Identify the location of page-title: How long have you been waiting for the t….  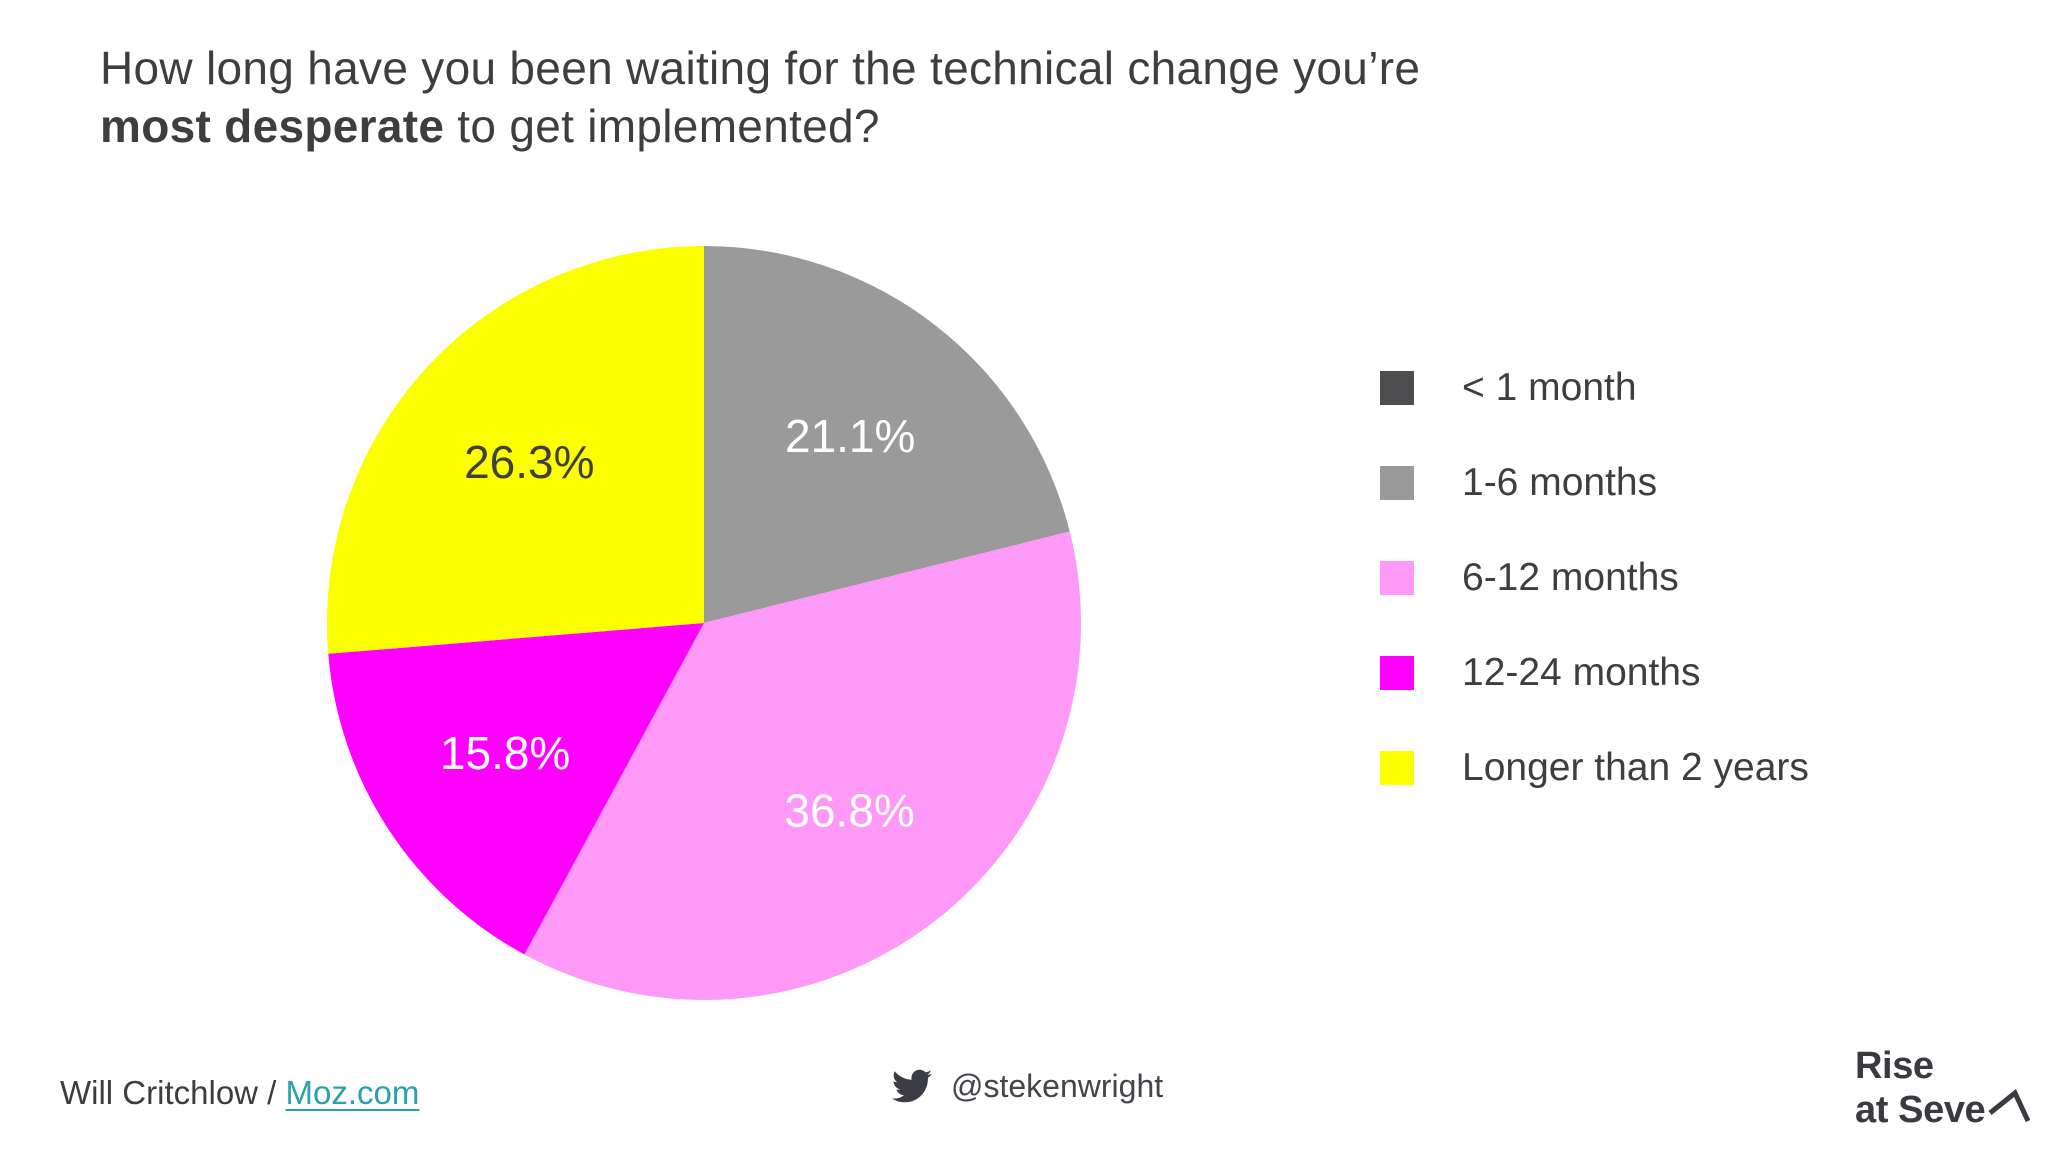
(760, 98).